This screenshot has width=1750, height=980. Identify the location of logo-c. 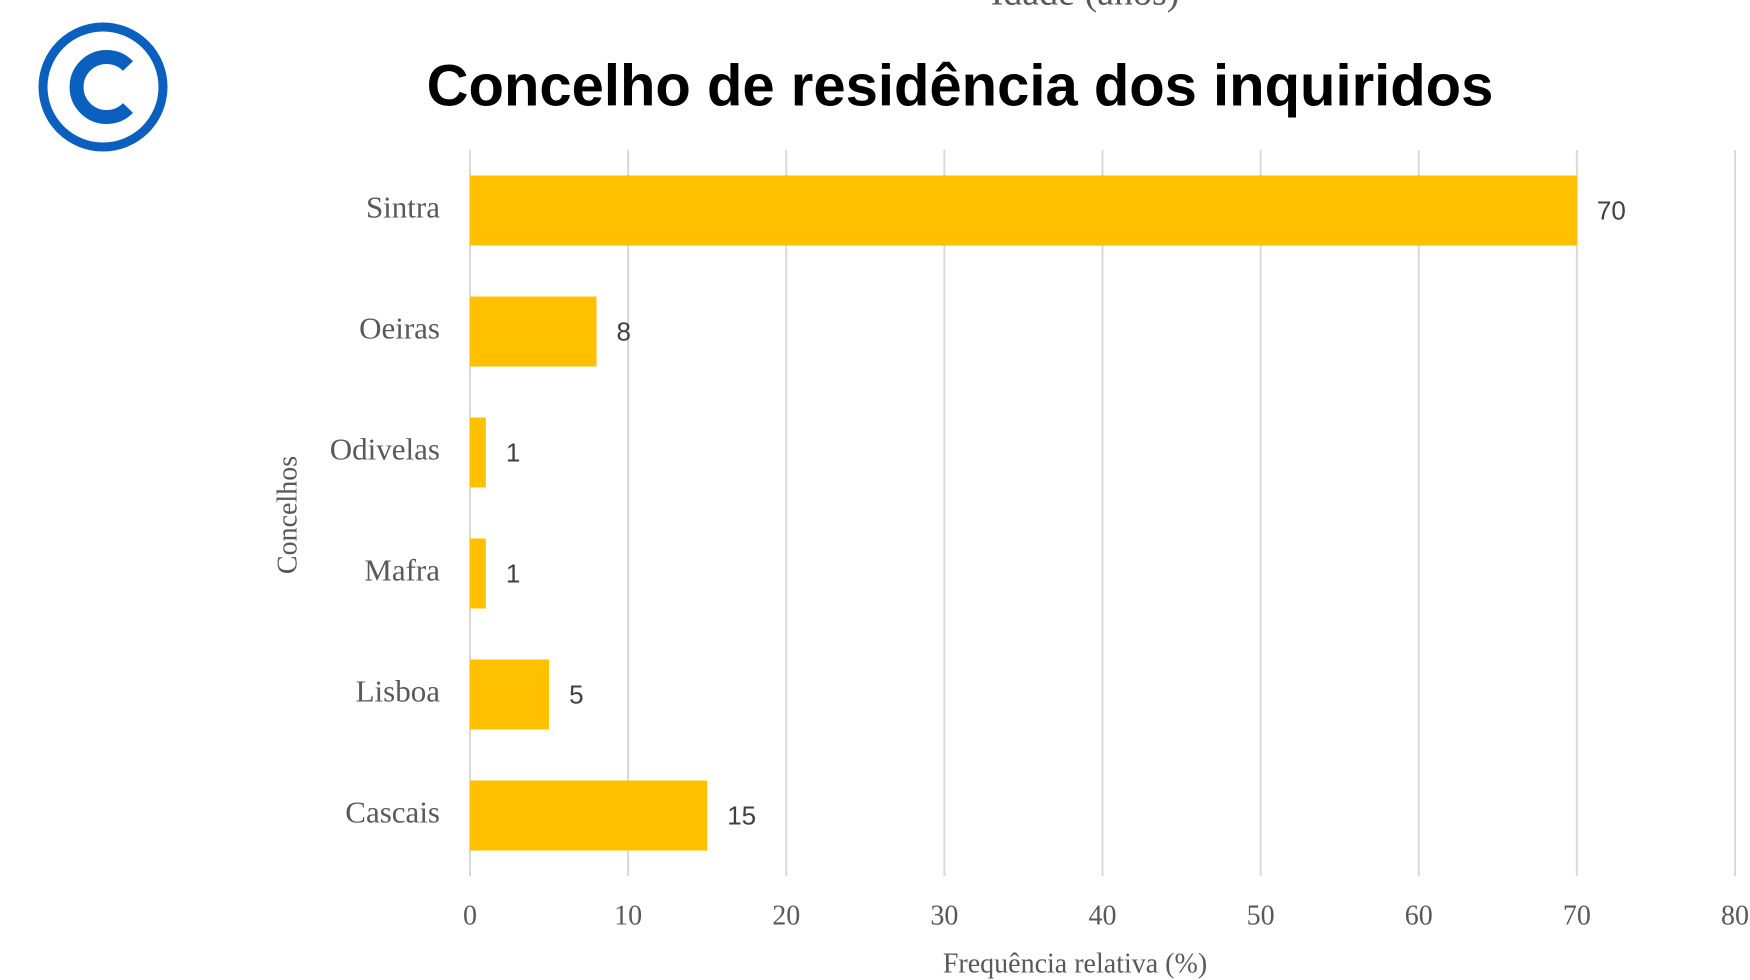
(101, 87).